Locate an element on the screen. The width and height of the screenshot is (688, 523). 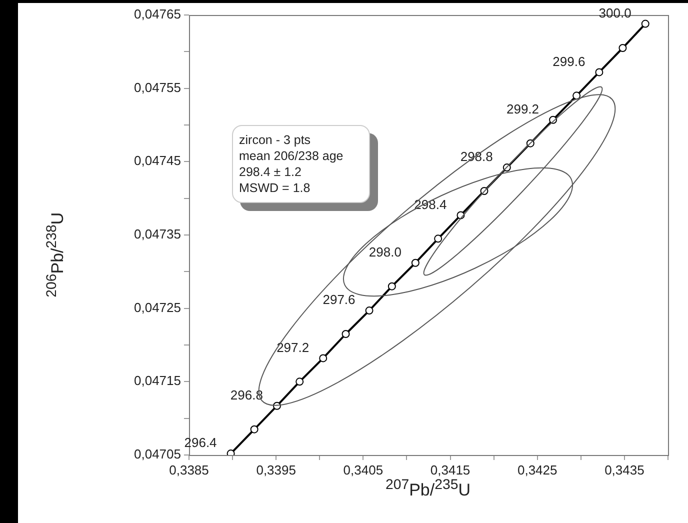
annotation: 299.6 is located at coordinates (569, 61).